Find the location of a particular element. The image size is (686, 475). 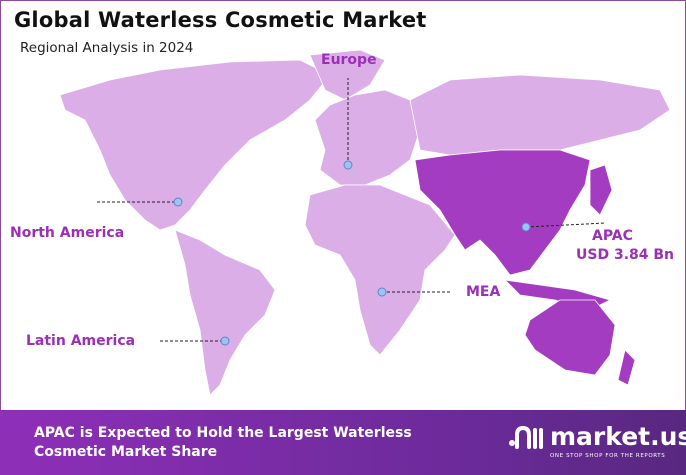

banner-line-2: Cosmetic Market Share is located at coordinates (126, 452).